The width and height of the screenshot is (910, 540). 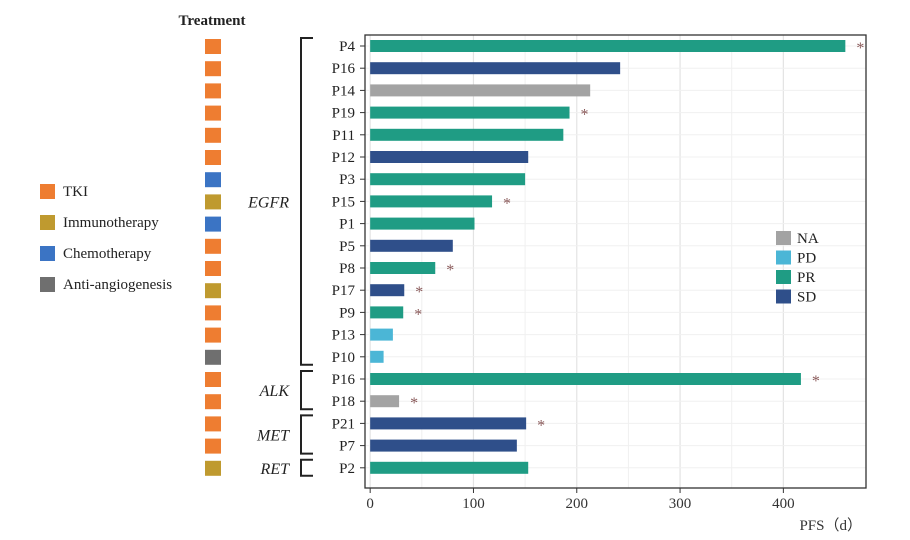 What do you see at coordinates (347, 247) in the screenshot?
I see `patient-label: P5` at bounding box center [347, 247].